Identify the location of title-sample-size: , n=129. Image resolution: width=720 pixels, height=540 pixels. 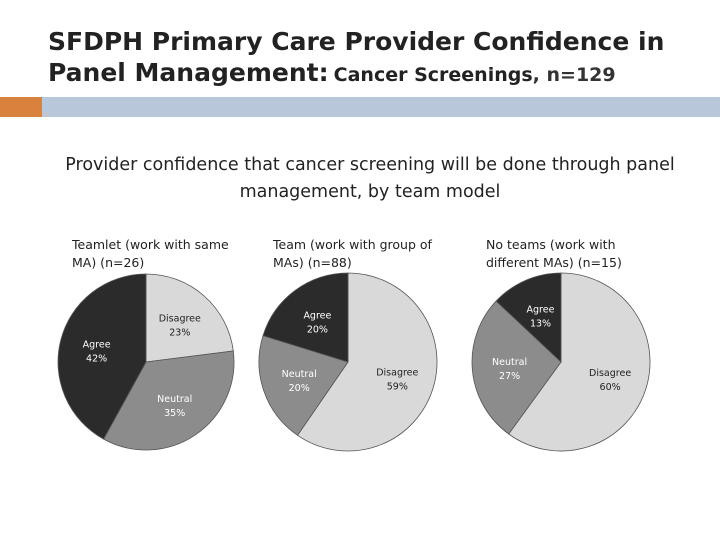
(574, 75).